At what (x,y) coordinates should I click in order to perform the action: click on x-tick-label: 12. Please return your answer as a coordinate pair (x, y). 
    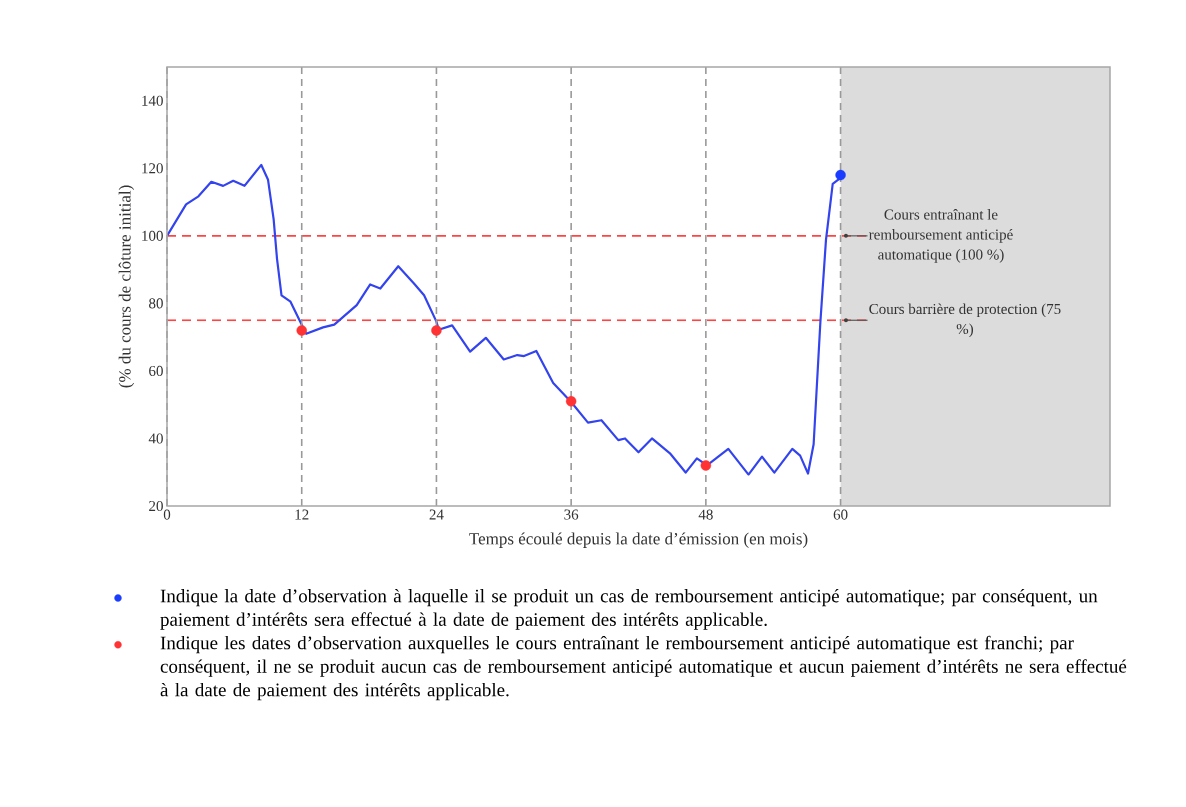
    Looking at the image, I should click on (302, 514).